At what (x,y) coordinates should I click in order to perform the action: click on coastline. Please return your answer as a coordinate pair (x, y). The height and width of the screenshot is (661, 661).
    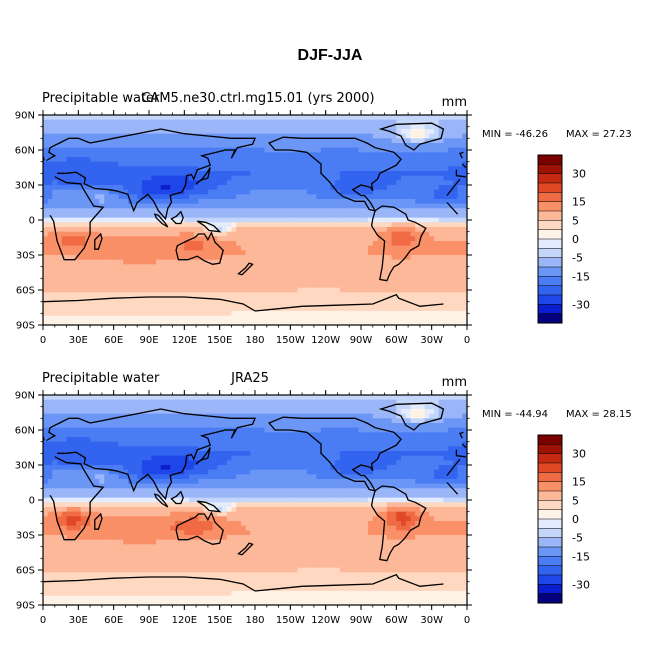
    Looking at the image, I should click on (203, 176).